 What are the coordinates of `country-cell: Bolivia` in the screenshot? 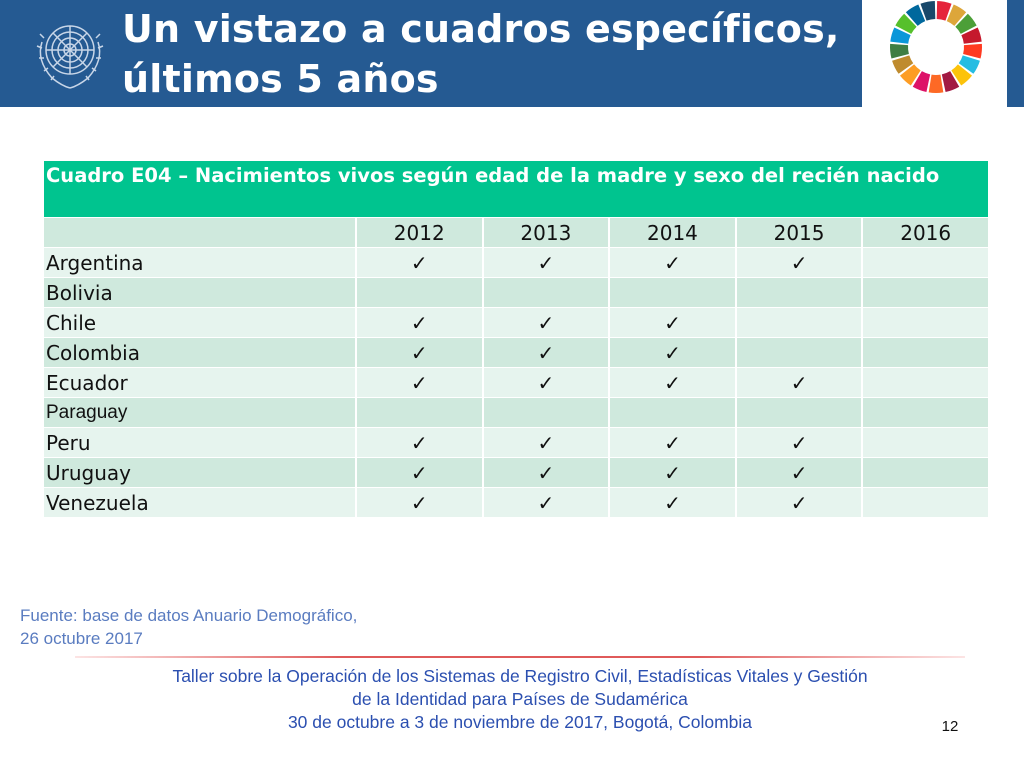 It's located at (199, 292).